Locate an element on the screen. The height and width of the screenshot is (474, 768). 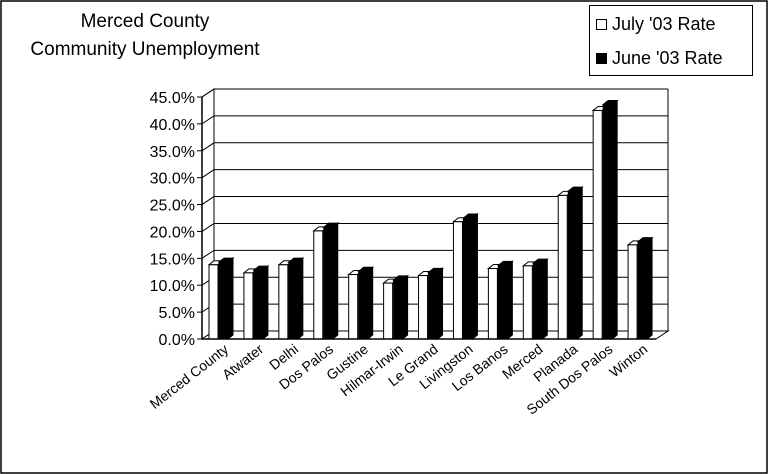
legend-label-july: July '03 Rate is located at coordinates (664, 23).